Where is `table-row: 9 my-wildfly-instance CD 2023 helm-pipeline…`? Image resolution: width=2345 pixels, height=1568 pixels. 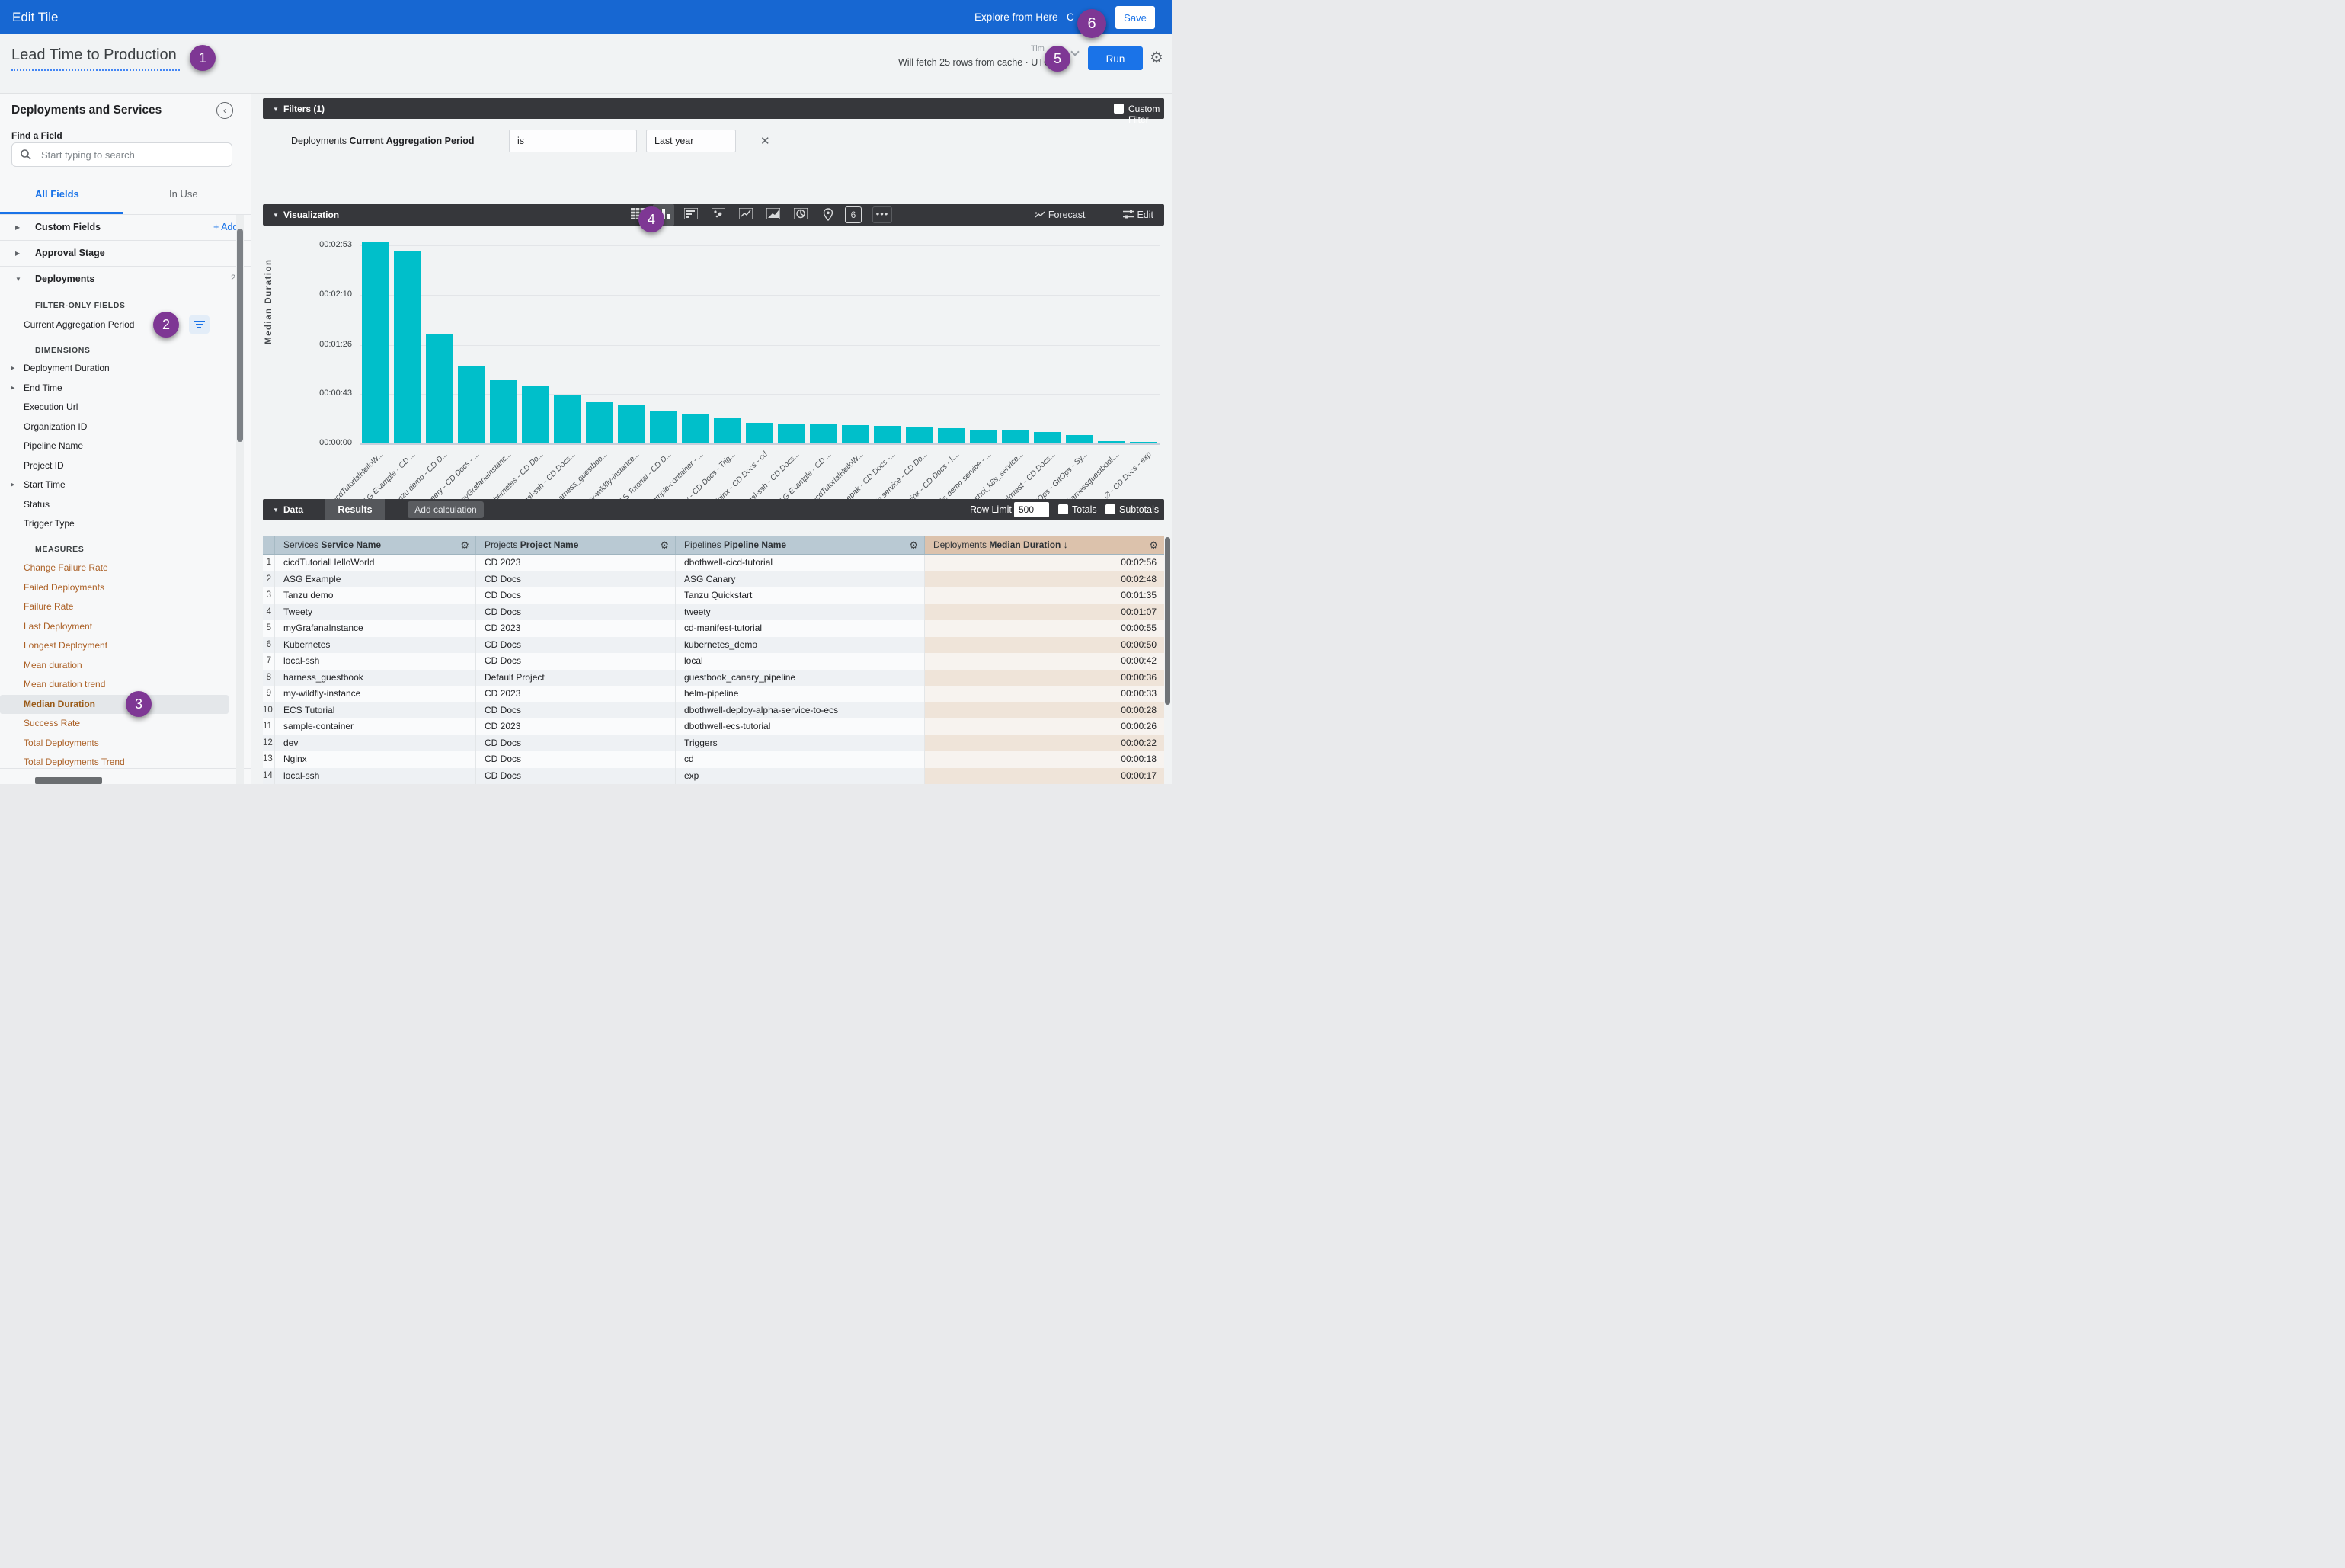
table-row: 9 my-wildfly-instance CD 2023 helm-pipeline… is located at coordinates (713, 694).